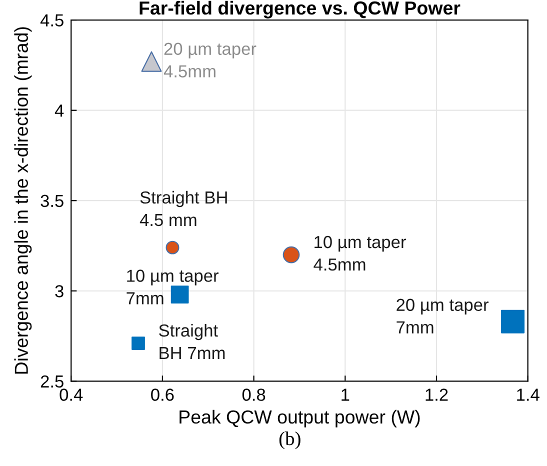 The image size is (547, 466). I want to click on y-tick-label: 3, so click(59, 291).